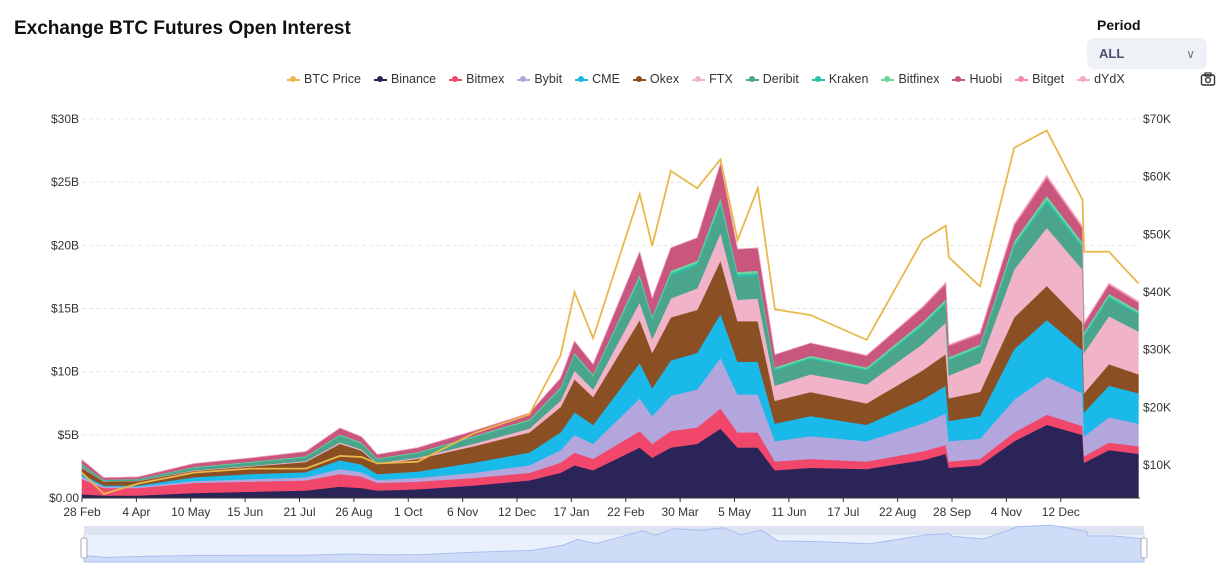 This screenshot has width=1224, height=581. I want to click on legend-item-kraken: Kraken, so click(840, 79).